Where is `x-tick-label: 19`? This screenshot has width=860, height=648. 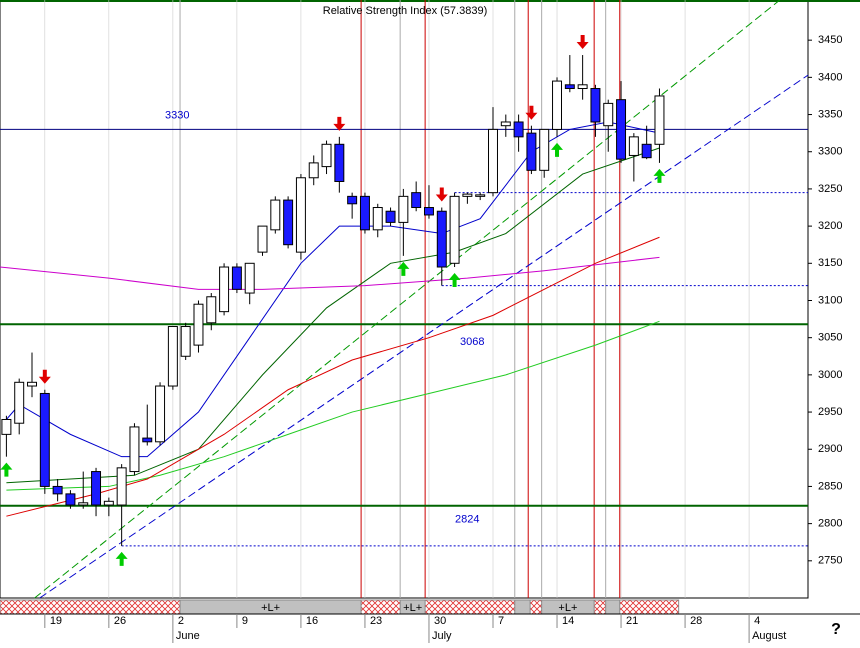 x-tick-label: 19 is located at coordinates (56, 621).